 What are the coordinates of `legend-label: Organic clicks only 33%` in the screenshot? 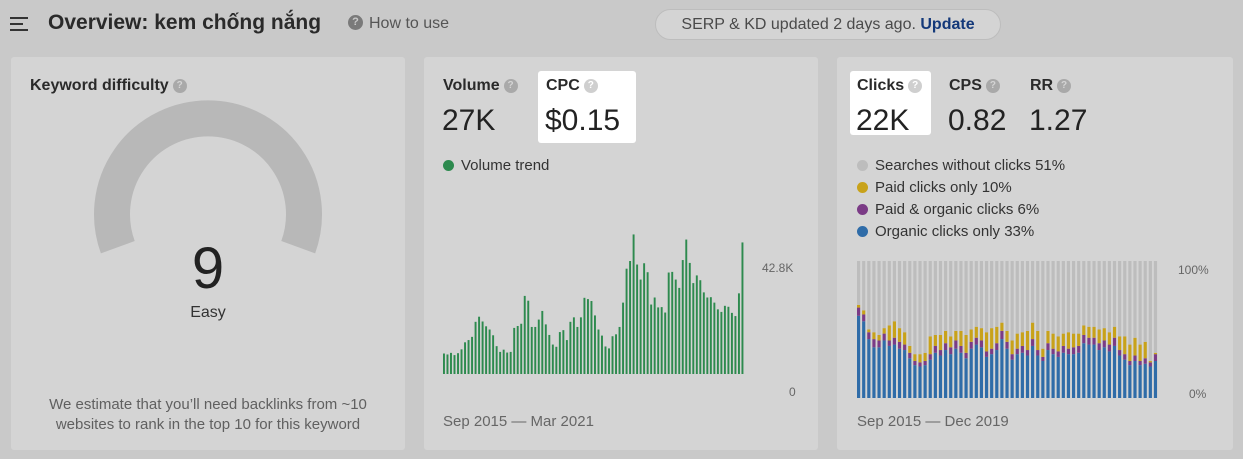 It's located at (955, 231).